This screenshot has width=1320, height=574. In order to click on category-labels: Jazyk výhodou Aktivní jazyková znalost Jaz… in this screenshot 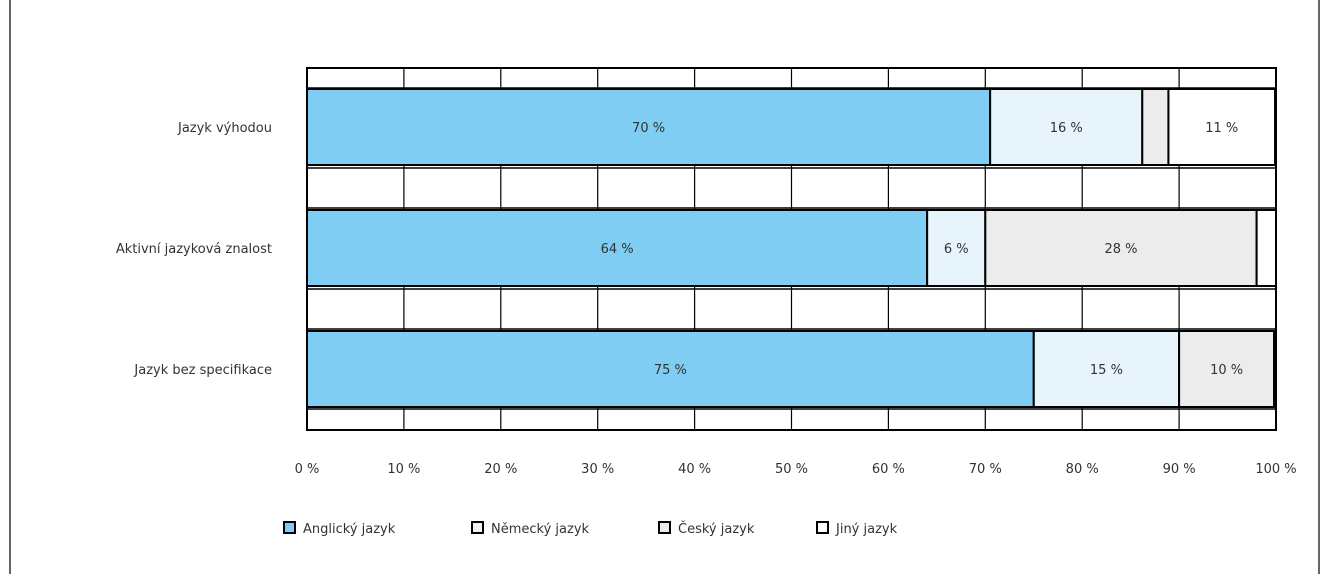, I will do `click(194, 249)`.